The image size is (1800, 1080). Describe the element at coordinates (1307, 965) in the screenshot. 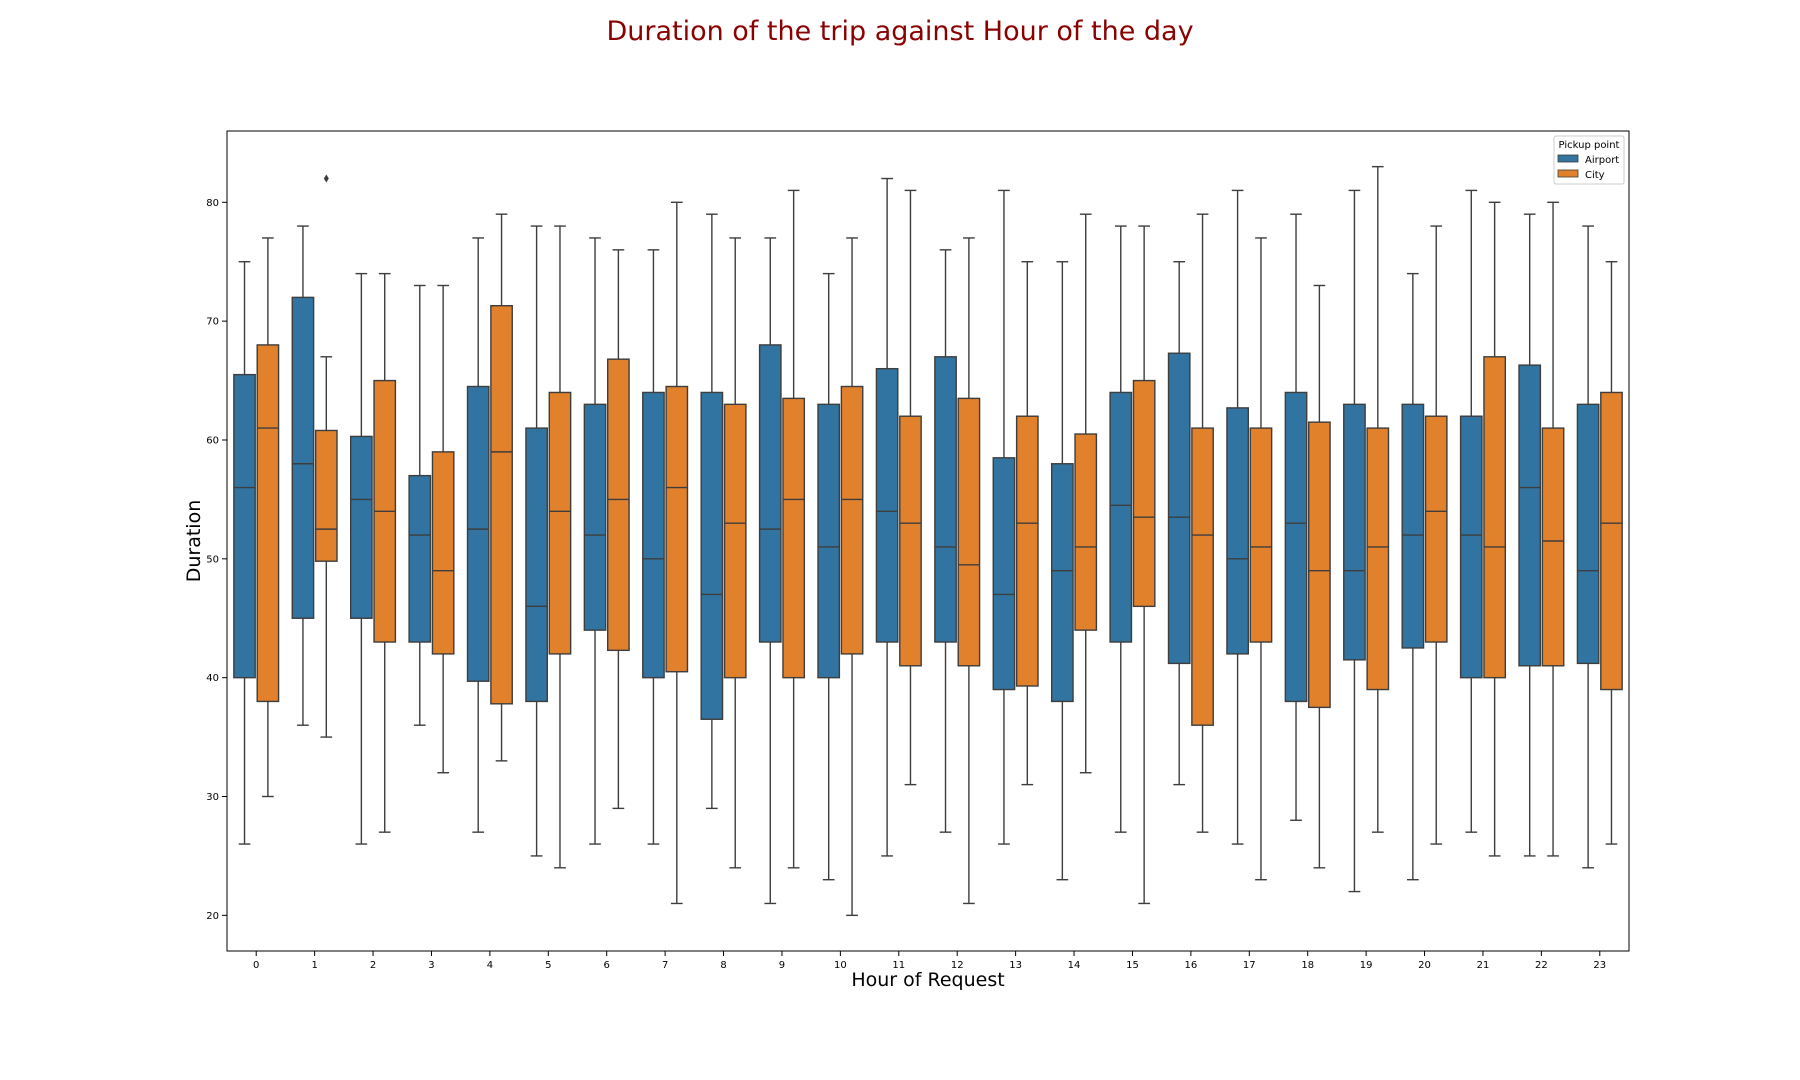

I see `x-tick-label: 18` at that location.